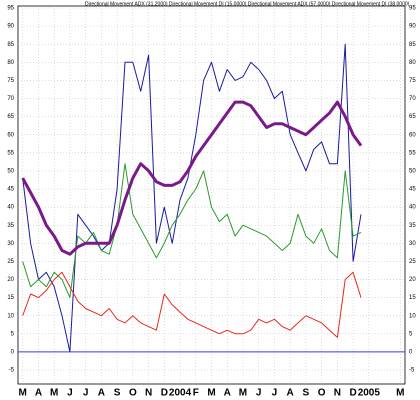 The width and height of the screenshot is (420, 400). What do you see at coordinates (10, 244) in the screenshot?
I see `y-tick-label: 30` at bounding box center [10, 244].